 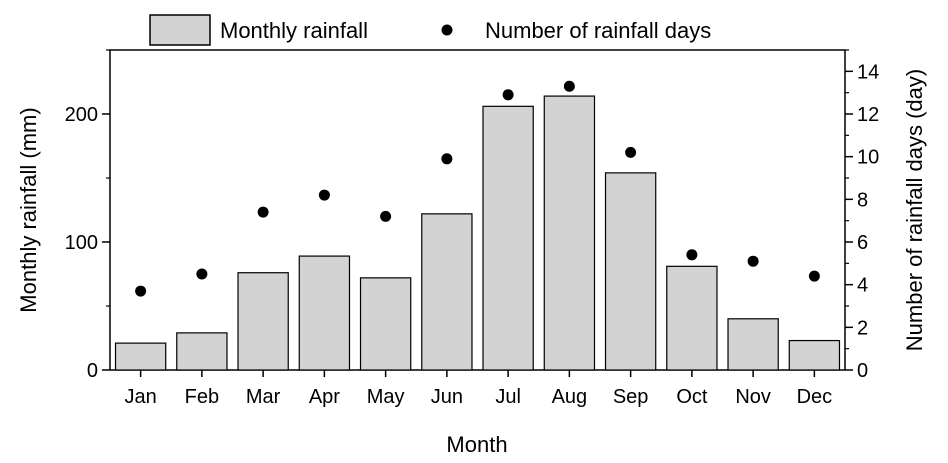 I want to click on y-axis-left: 0 100 200, so click(x=87, y=215).